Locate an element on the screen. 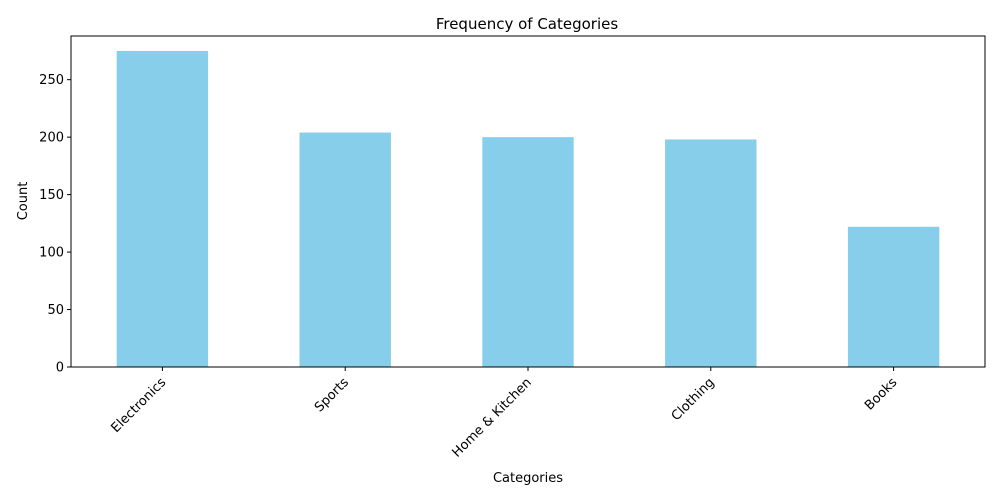 The height and width of the screenshot is (500, 1000). x-tick-label: Clothing is located at coordinates (693, 399).